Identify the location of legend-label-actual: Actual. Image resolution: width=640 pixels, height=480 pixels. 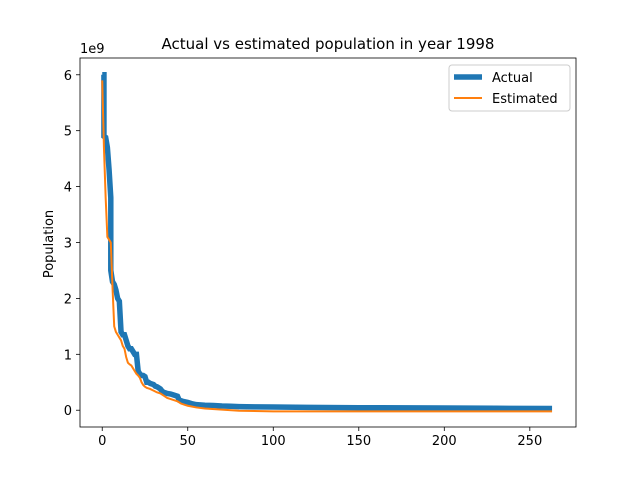
(512, 78).